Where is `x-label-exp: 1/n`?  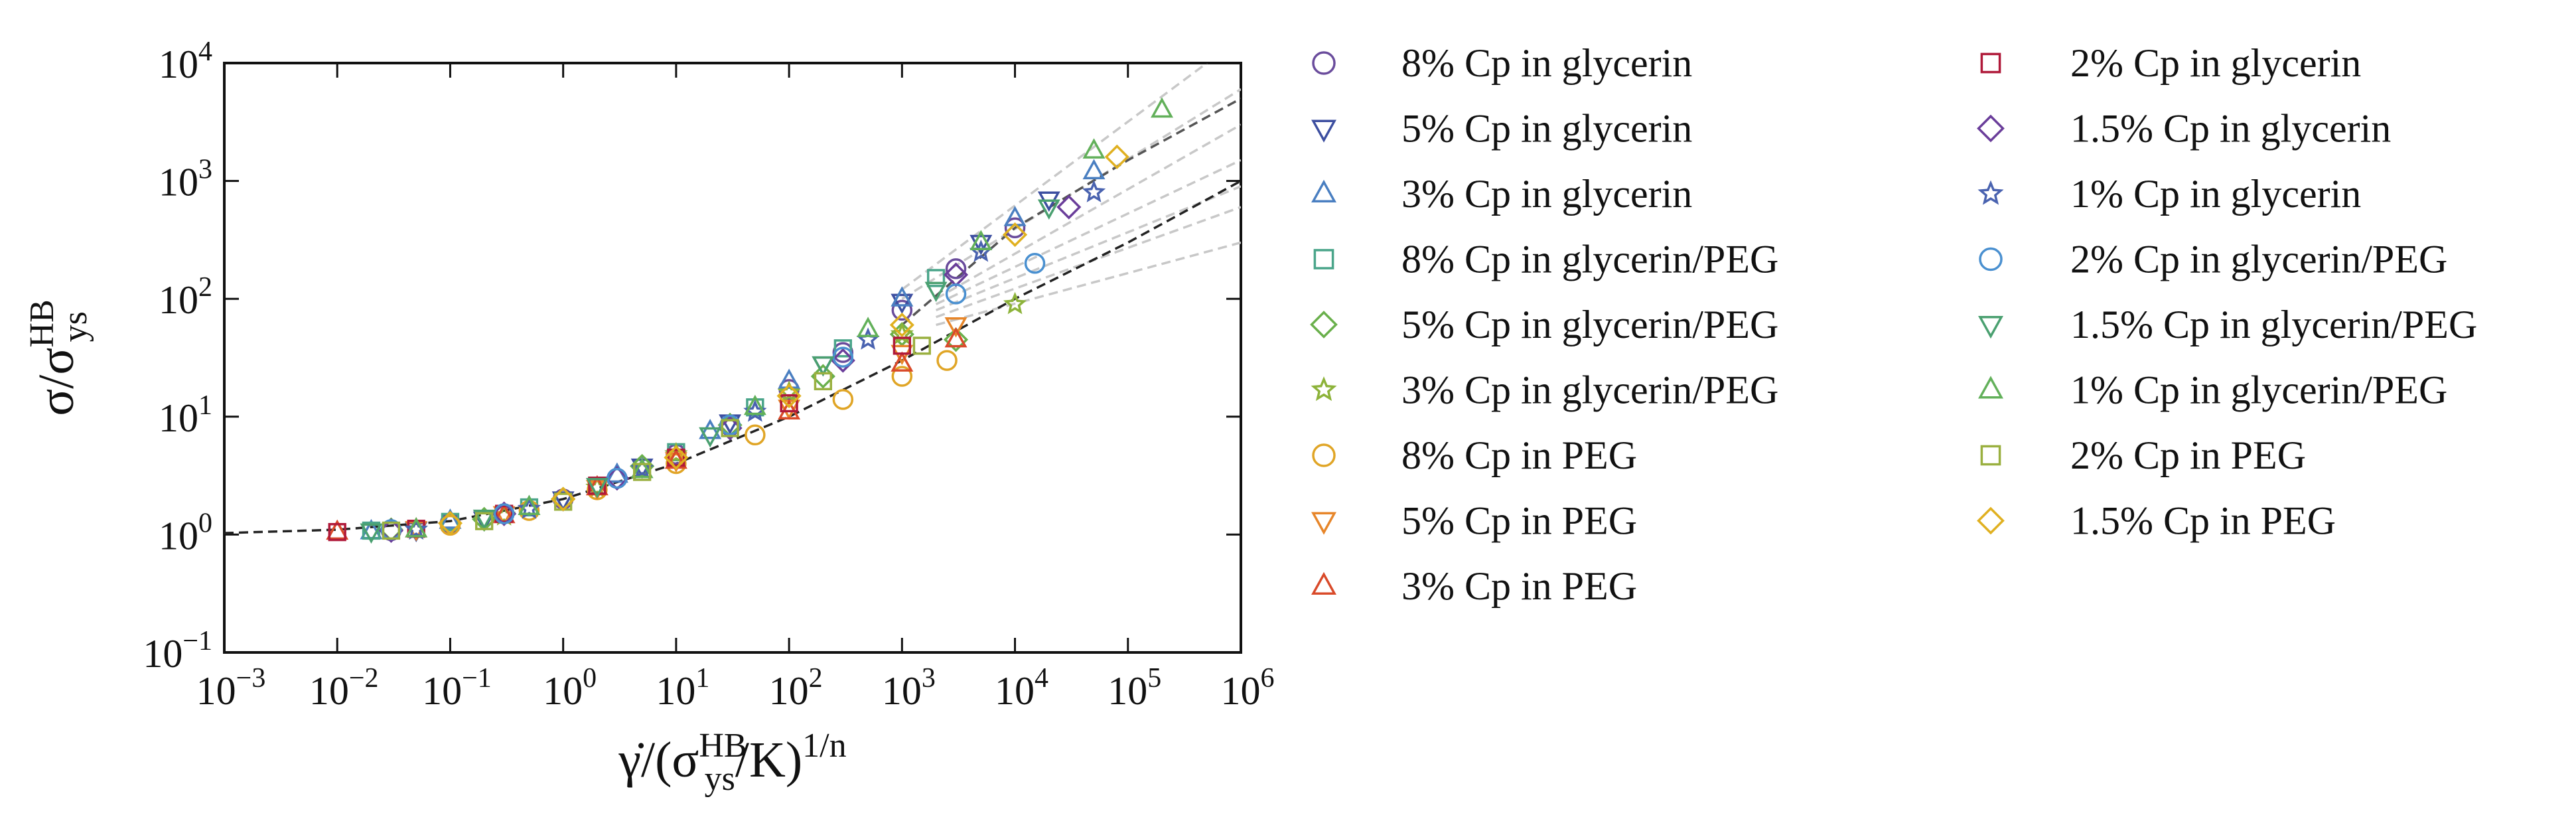
x-label-exp: 1/n is located at coordinates (824, 746).